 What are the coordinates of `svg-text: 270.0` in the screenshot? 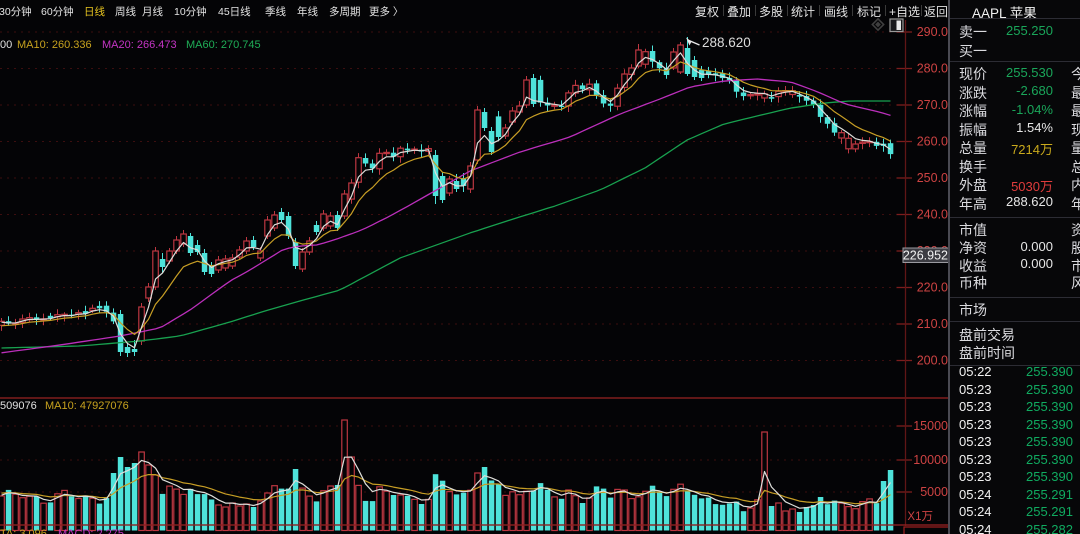 It's located at (932, 105).